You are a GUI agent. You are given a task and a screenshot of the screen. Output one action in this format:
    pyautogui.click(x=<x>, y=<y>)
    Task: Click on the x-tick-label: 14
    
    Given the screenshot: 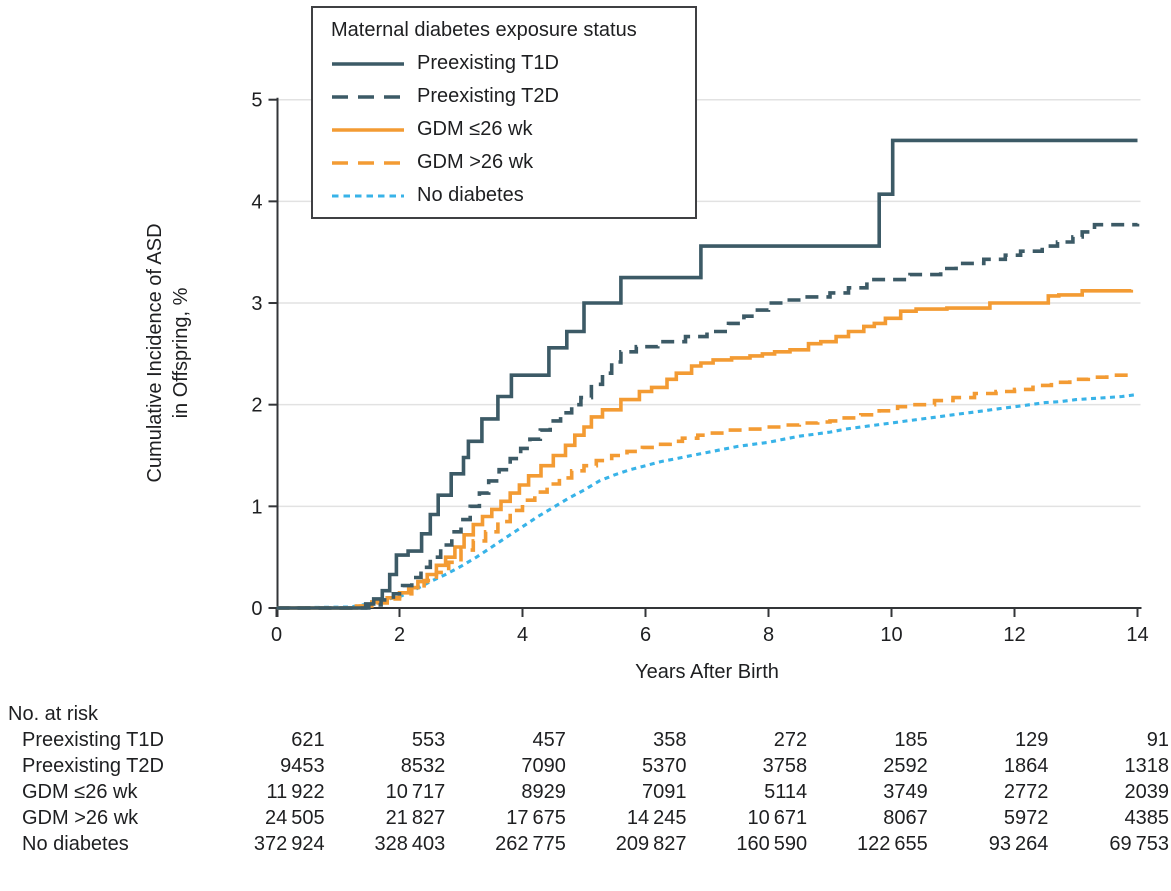 What is the action you would take?
    pyautogui.click(x=1137, y=635)
    